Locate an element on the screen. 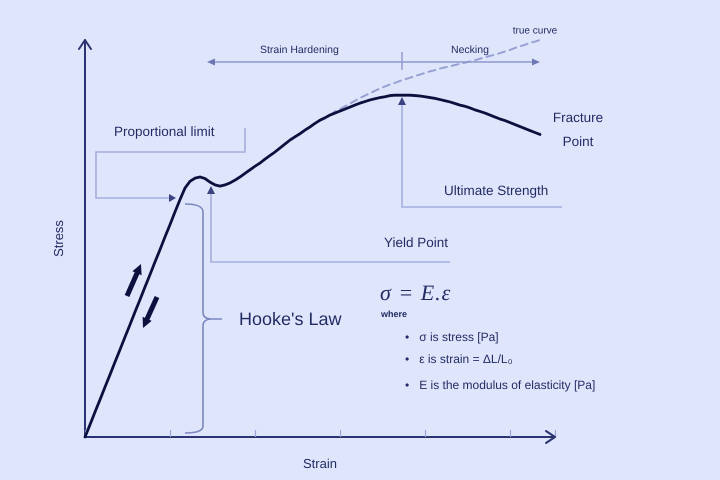 This screenshot has height=480, width=720. annotation: Yield Point is located at coordinates (416, 243).